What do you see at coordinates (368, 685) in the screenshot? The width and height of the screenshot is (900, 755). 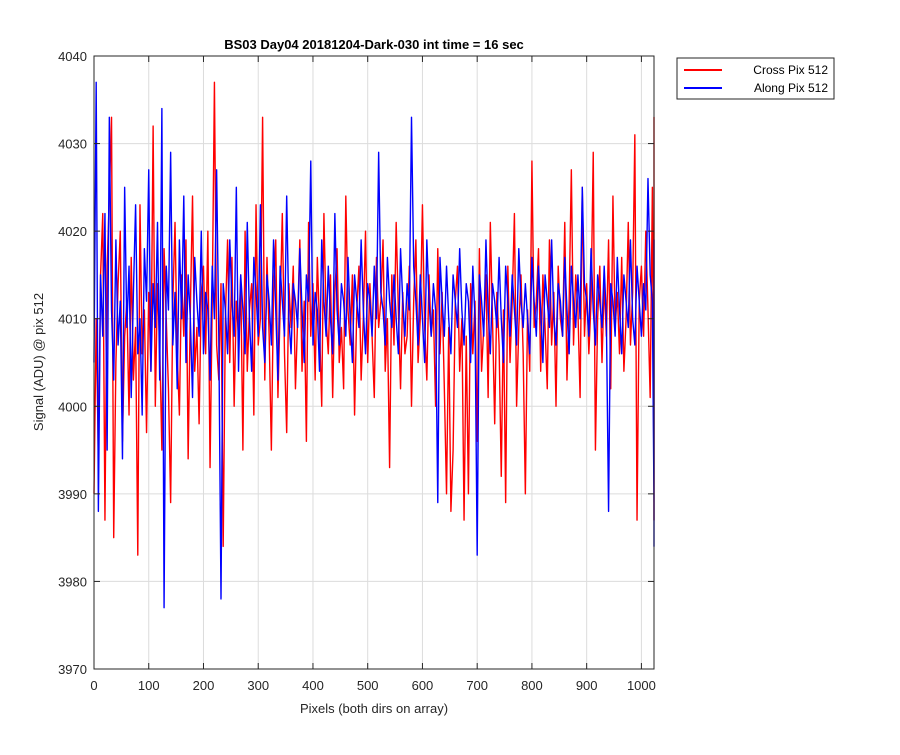 I see `x-tick-label: 500` at bounding box center [368, 685].